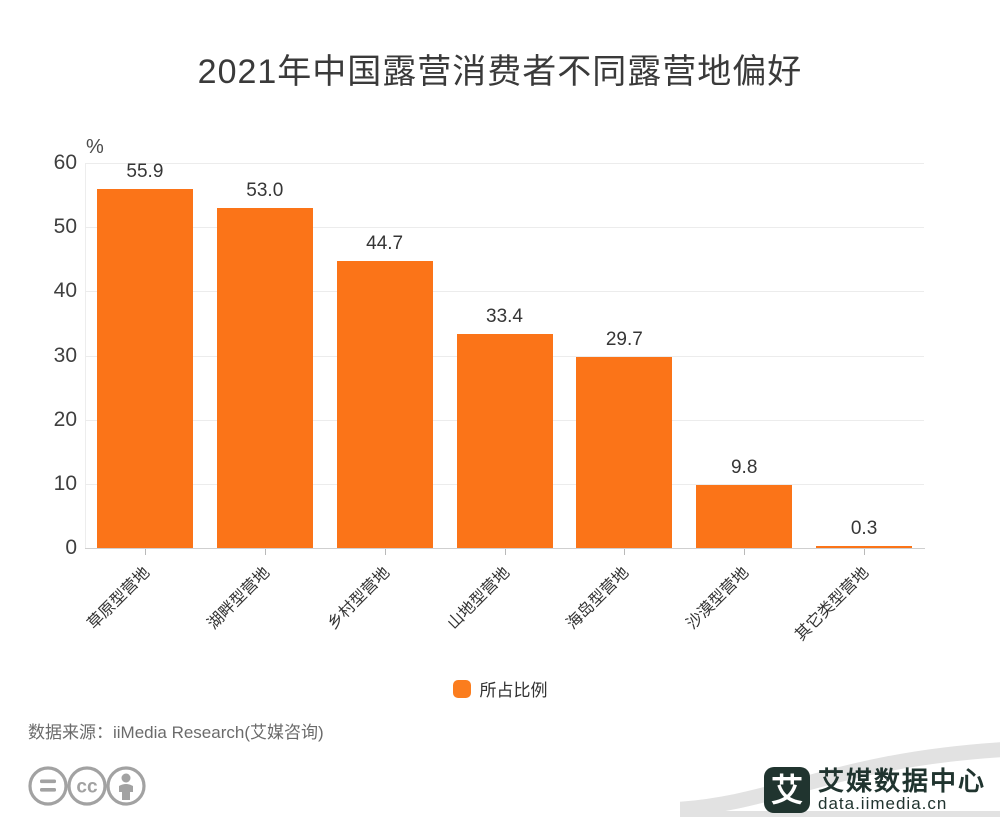  Describe the element at coordinates (832, 604) in the screenshot. I see `category-label: 其它类型营地` at that location.